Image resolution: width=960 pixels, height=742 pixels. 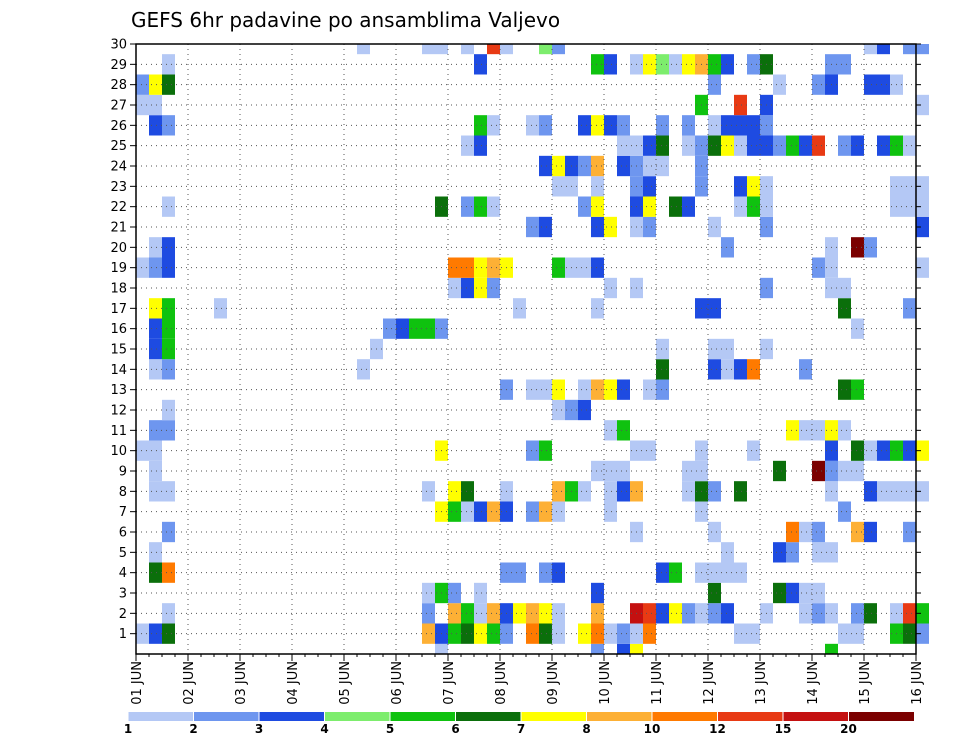 I want to click on y-tick-label: 28, so click(x=118, y=85).